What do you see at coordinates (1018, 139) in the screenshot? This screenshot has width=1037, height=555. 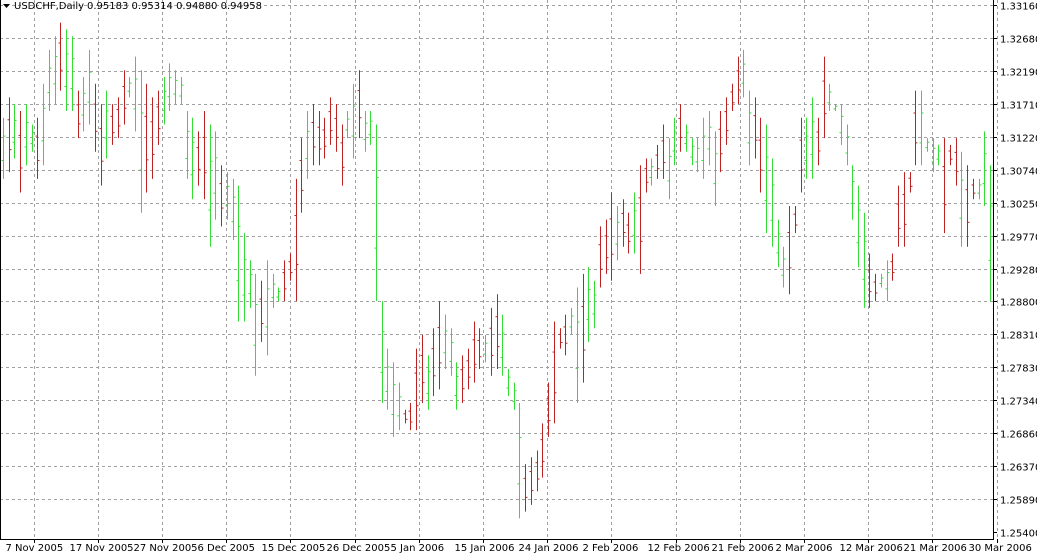 I see `price-tick-label: 1.31220` at bounding box center [1018, 139].